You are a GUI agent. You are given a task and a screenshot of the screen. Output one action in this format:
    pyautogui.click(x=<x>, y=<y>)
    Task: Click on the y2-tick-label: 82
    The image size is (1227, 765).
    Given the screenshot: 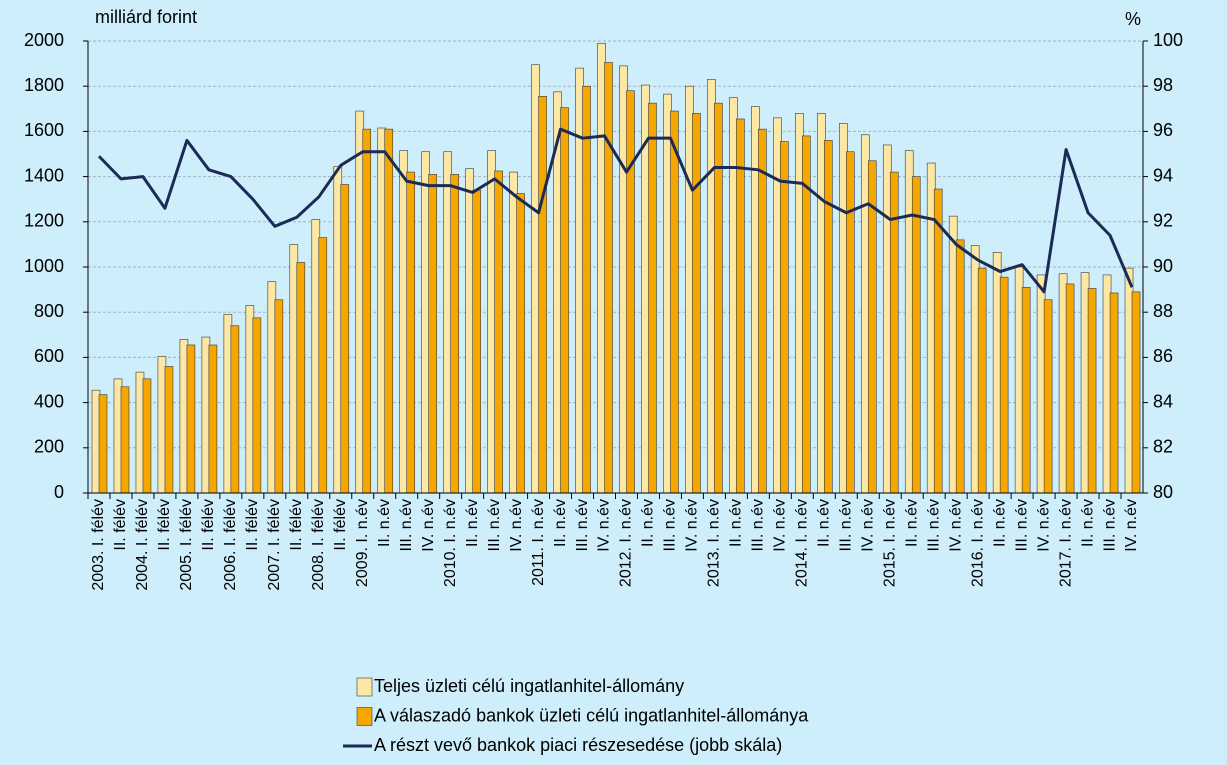 What is the action you would take?
    pyautogui.click(x=1163, y=447)
    